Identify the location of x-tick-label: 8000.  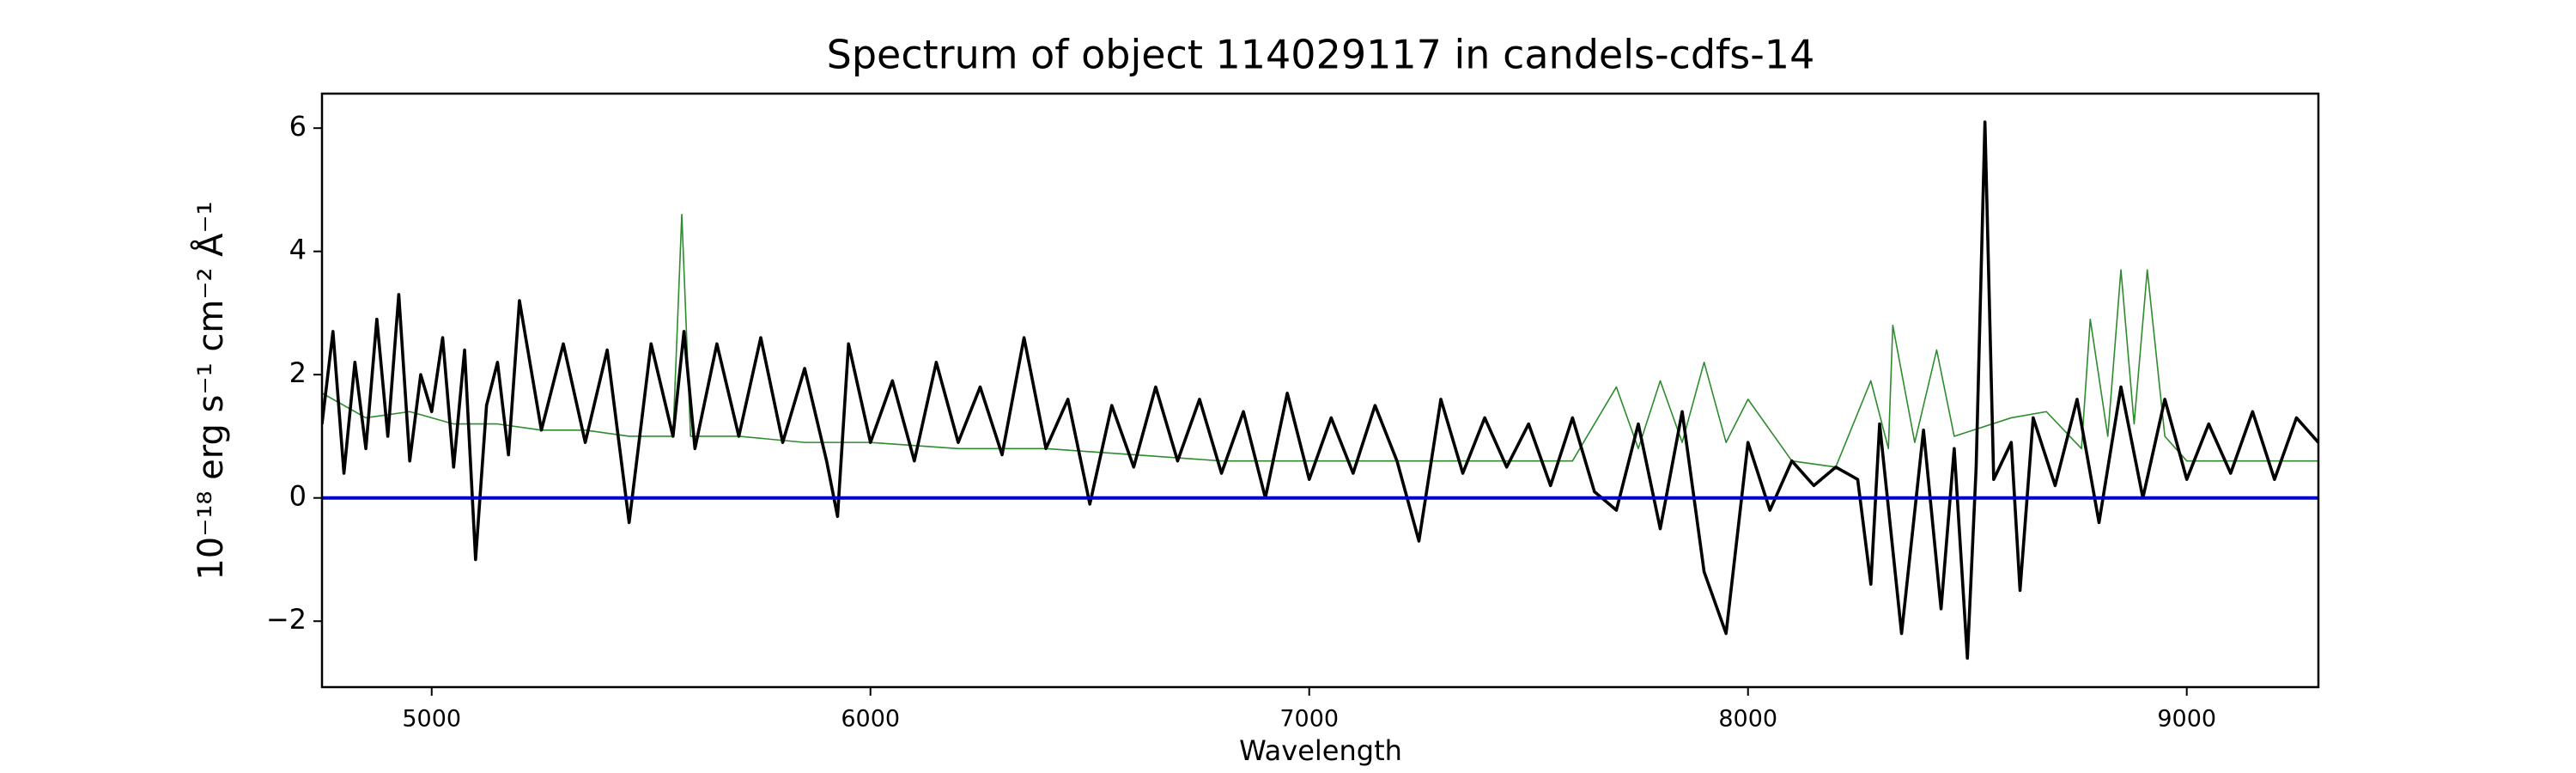
(1748, 719).